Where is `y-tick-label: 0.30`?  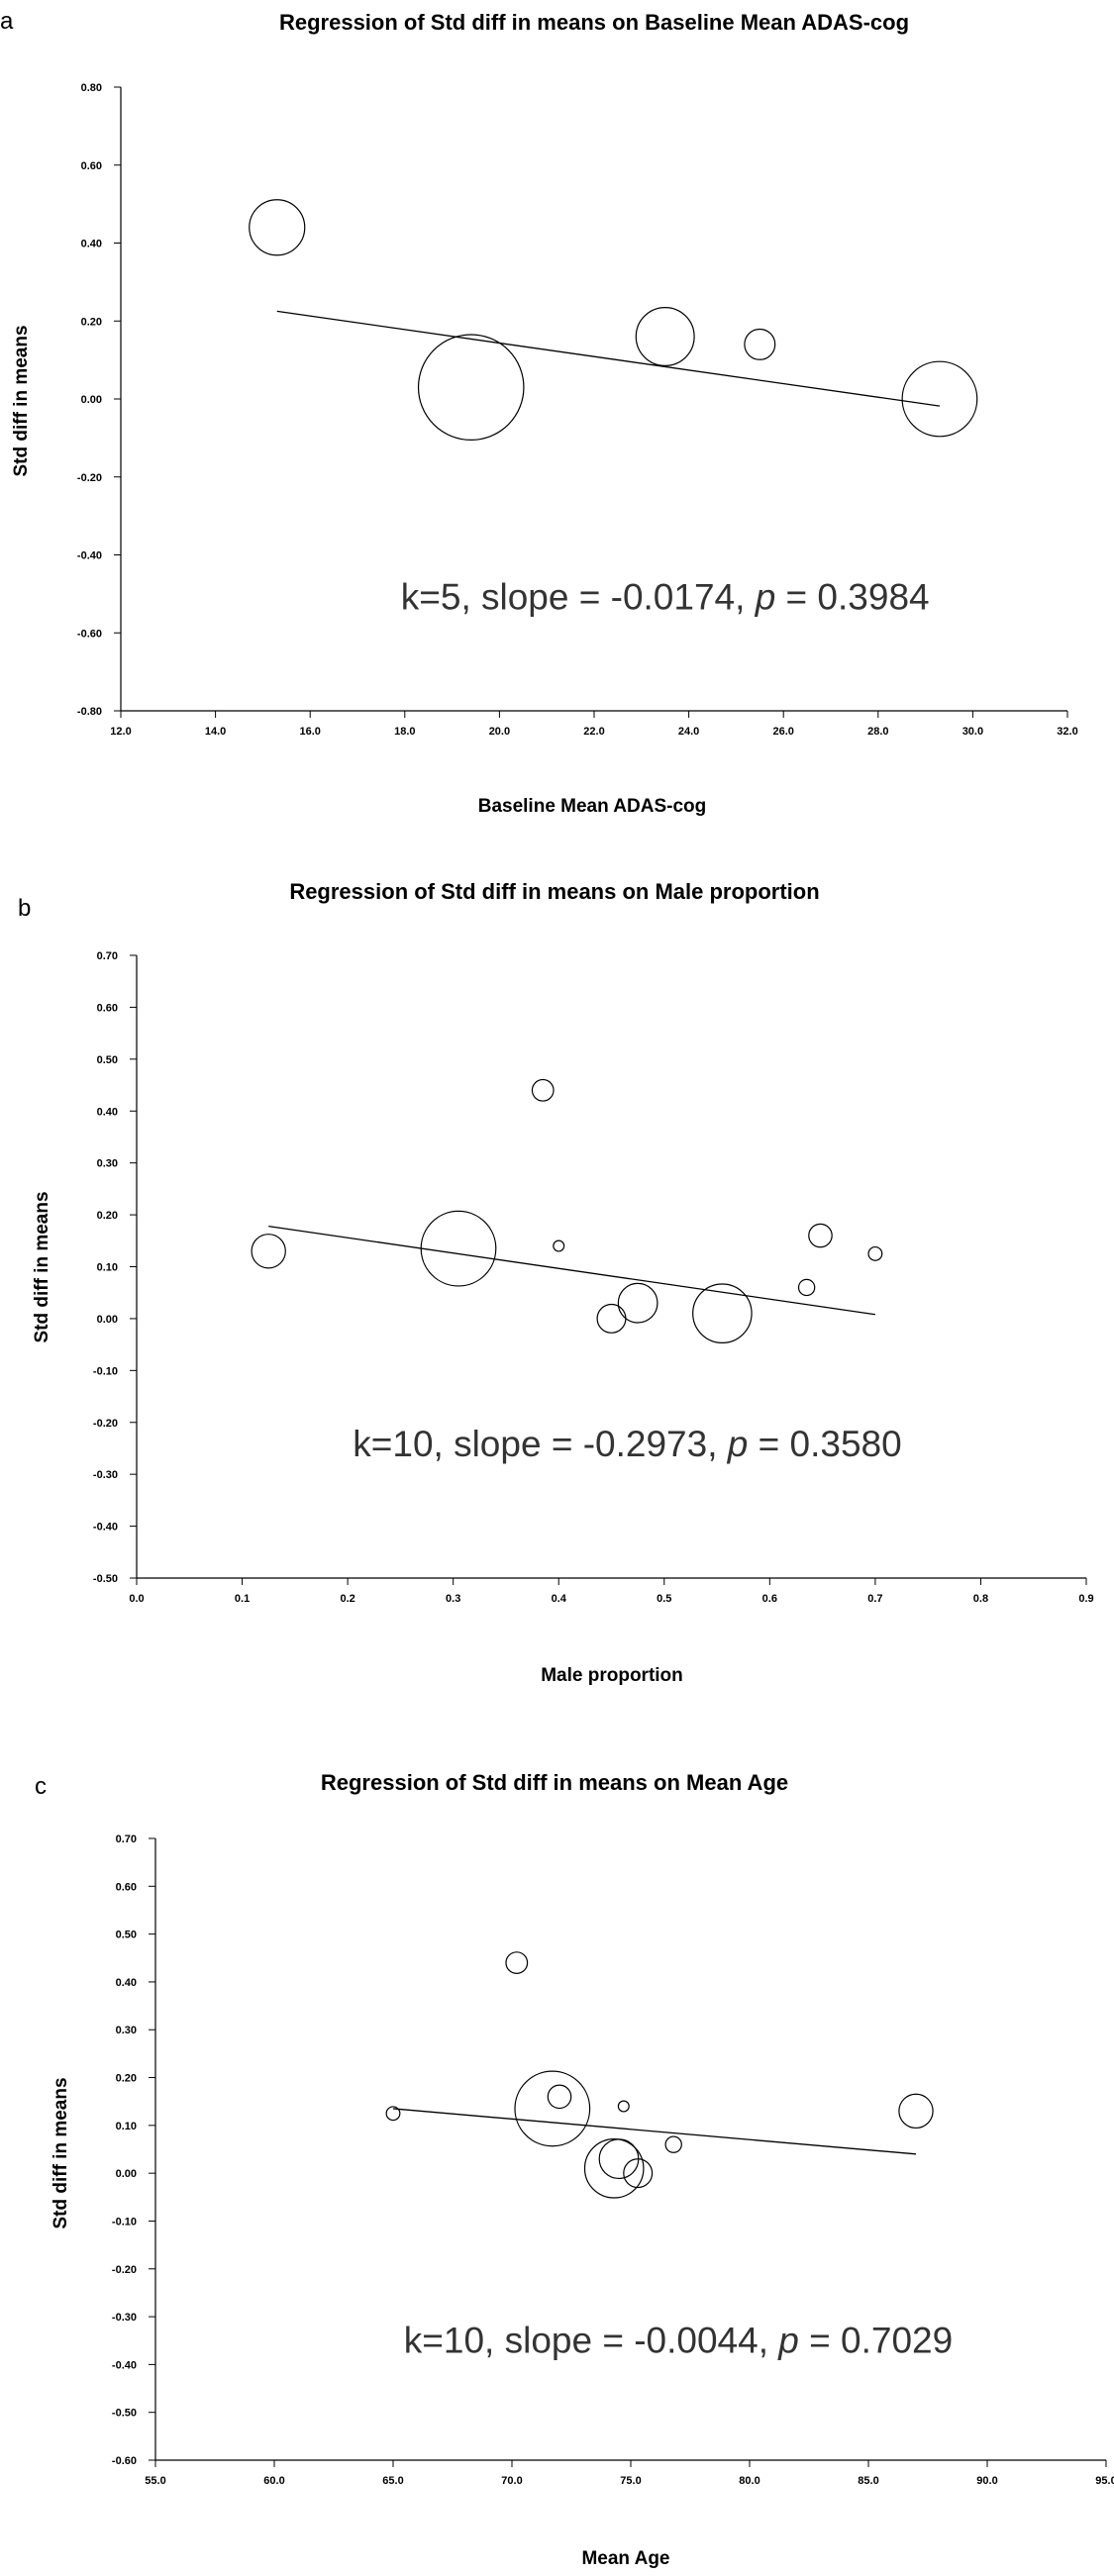
y-tick-label: 0.30 is located at coordinates (126, 2031).